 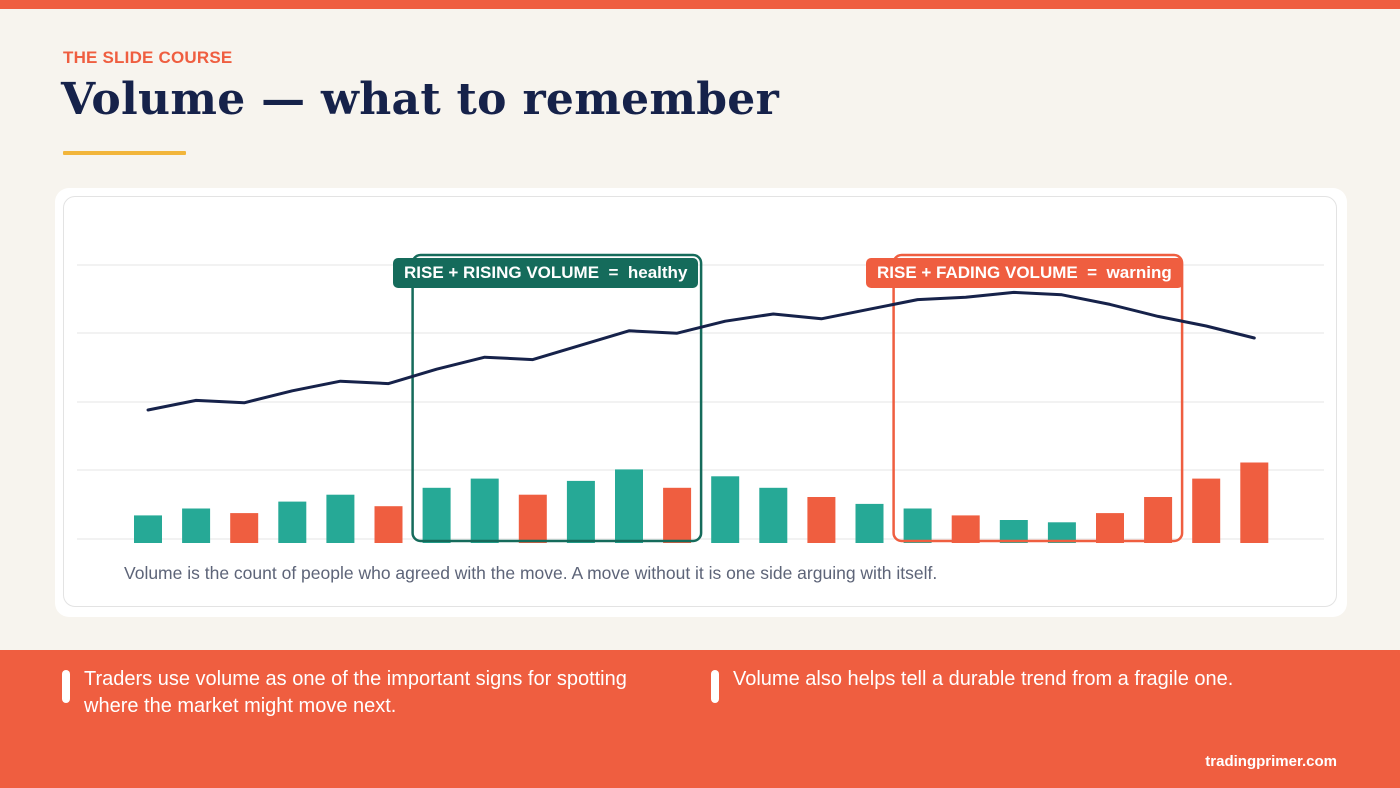 I want to click on warning-zone-box, so click(x=1038, y=398).